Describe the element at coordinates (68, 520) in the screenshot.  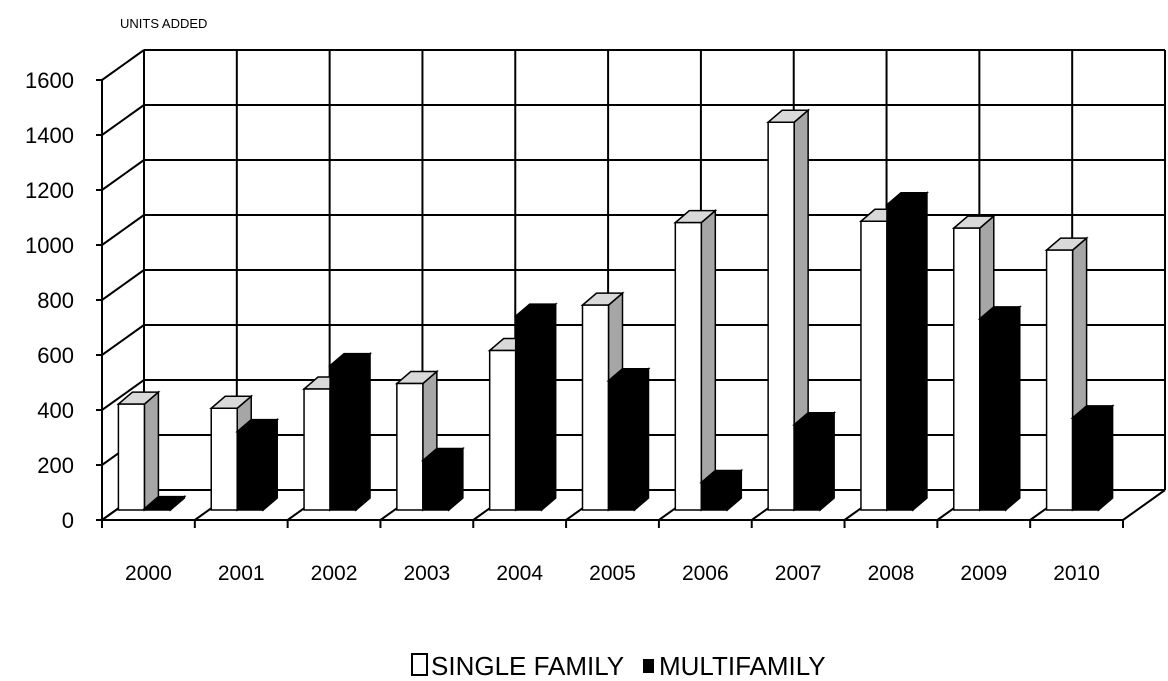
I see `y-tick-label: 0` at that location.